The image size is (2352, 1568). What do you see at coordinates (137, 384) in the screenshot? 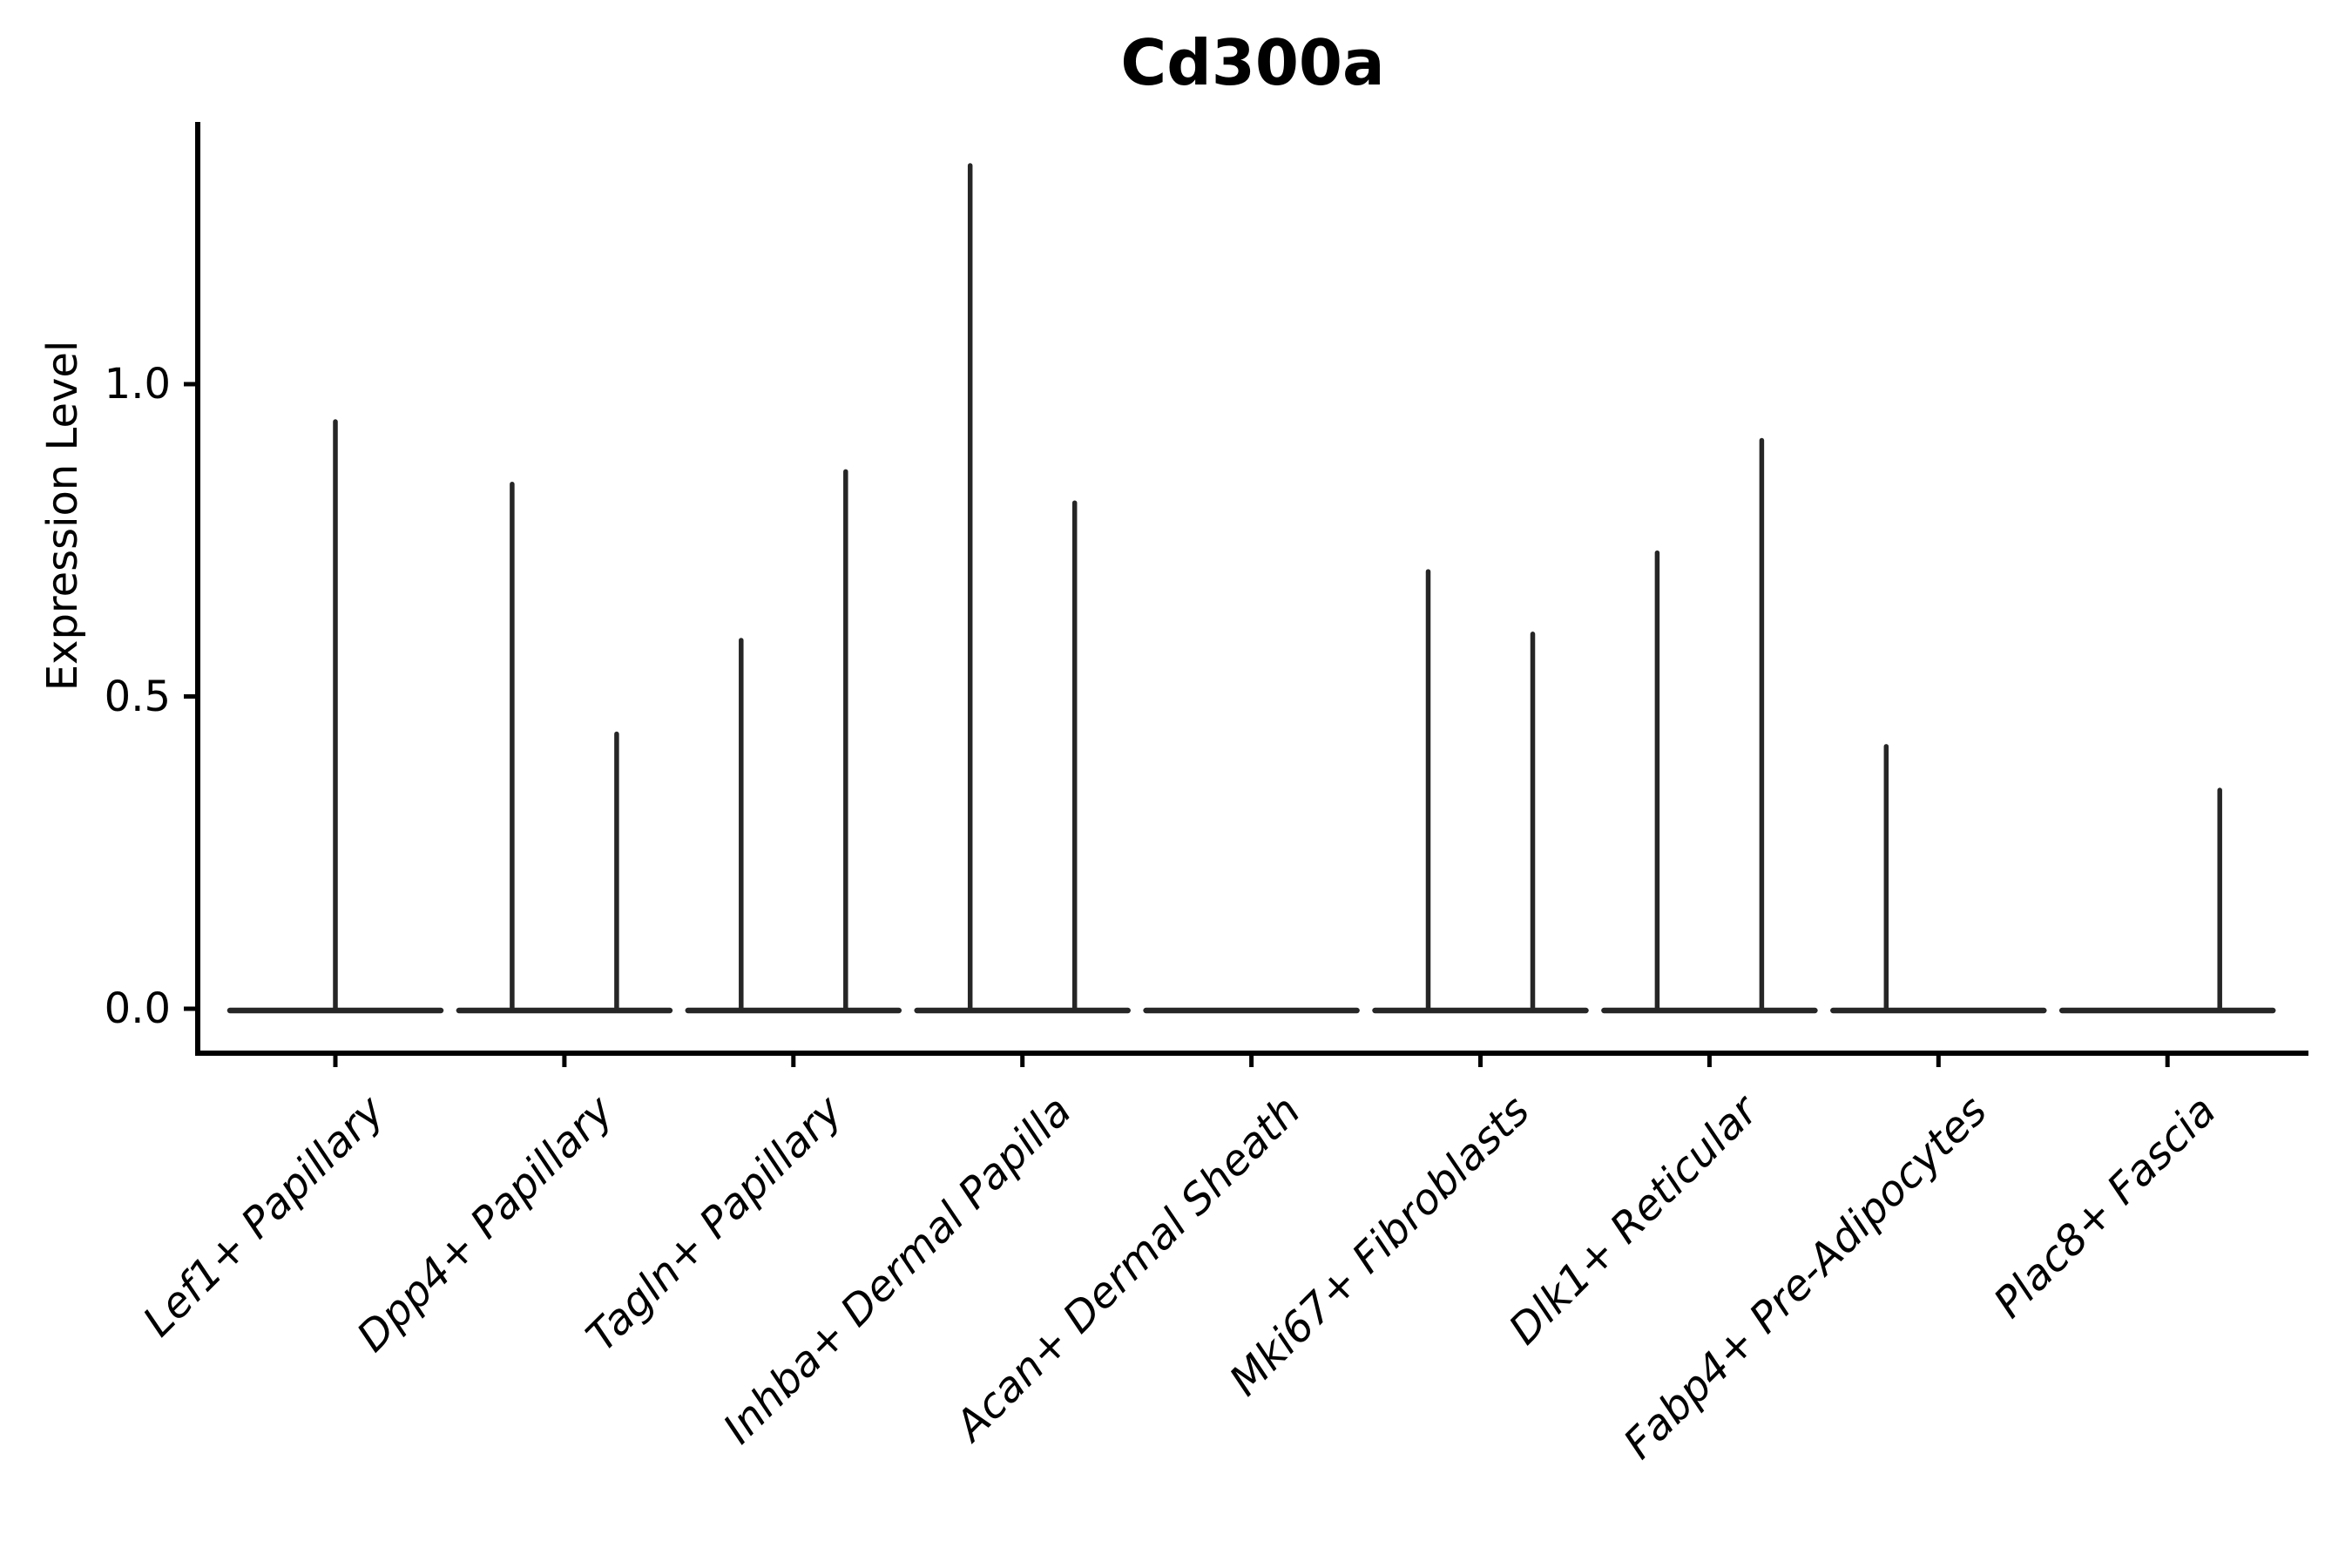
I see `y-tick-label: 1.0` at bounding box center [137, 384].